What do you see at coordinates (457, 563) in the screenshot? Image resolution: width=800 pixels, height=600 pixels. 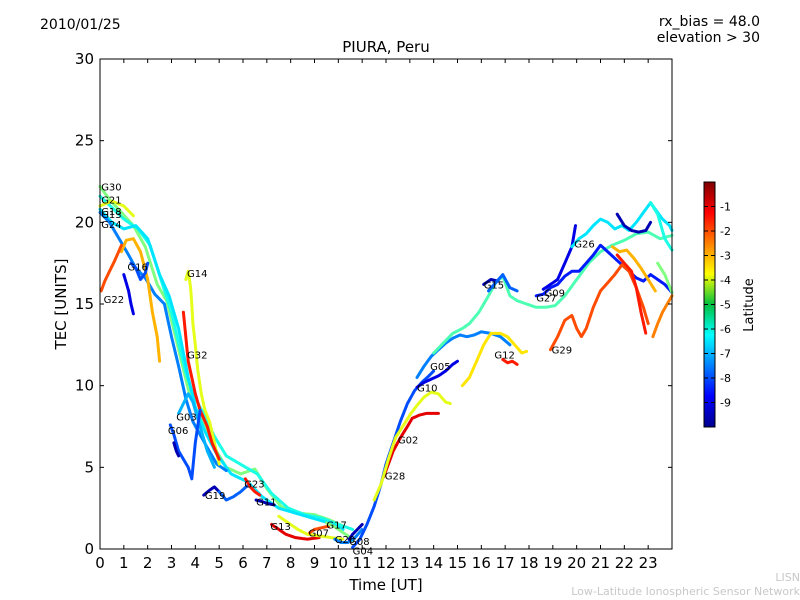 I see `x-tick-label: 15` at bounding box center [457, 563].